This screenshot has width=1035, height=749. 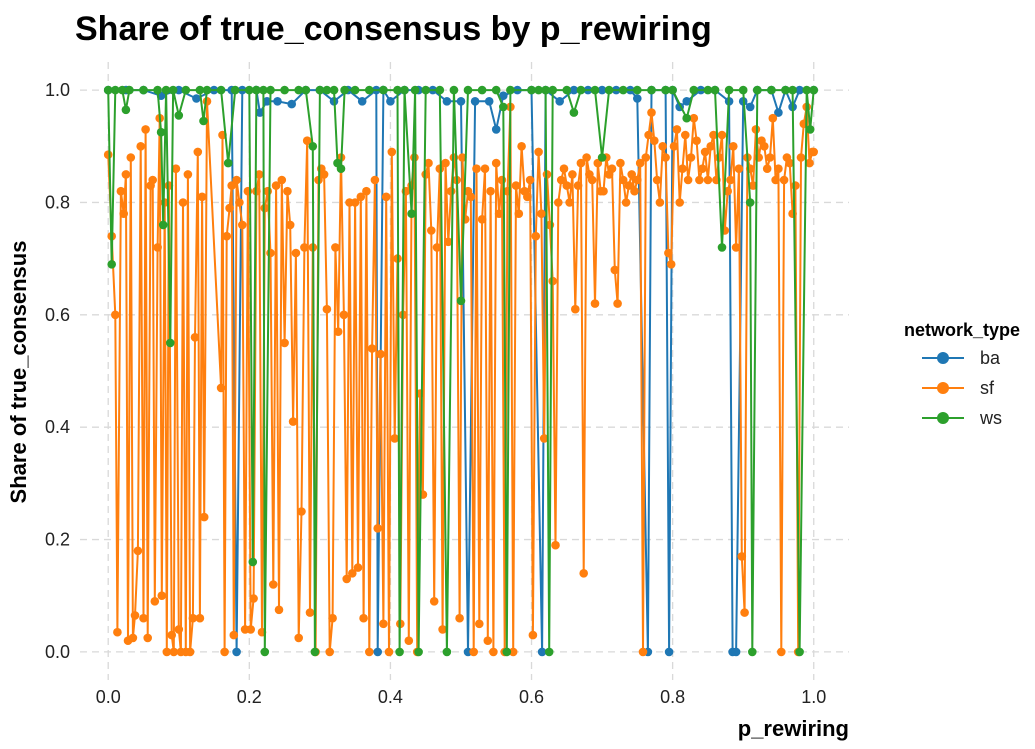 I want to click on x-tick-label: 0.2, so click(x=249, y=697).